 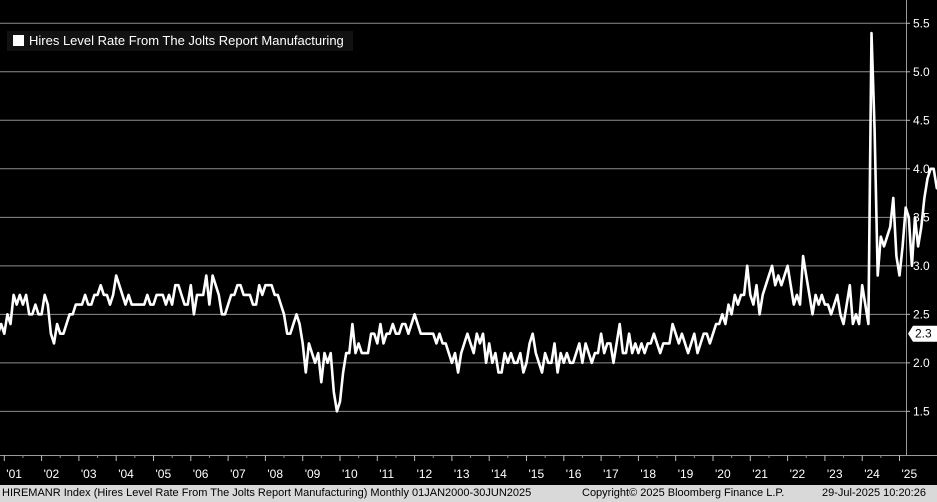 I want to click on x-tick-label-16: '17, so click(x=611, y=474).